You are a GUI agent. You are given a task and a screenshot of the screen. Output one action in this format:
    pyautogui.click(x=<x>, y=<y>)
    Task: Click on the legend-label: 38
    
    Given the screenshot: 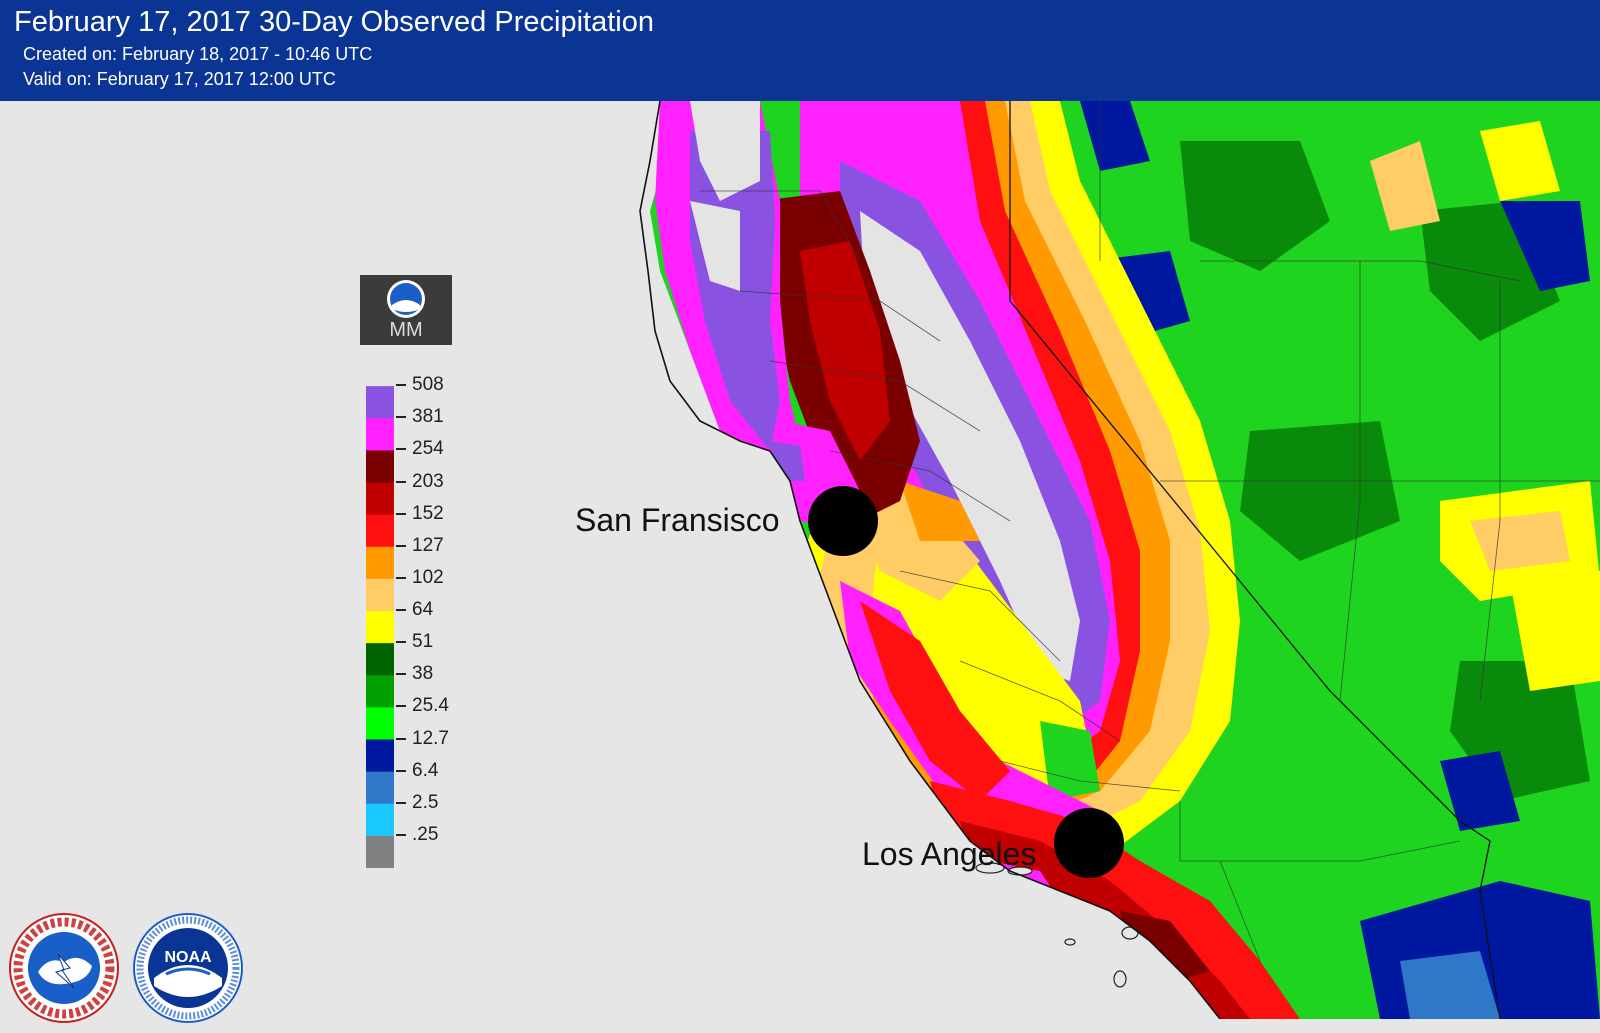 What is the action you would take?
    pyautogui.click(x=414, y=674)
    